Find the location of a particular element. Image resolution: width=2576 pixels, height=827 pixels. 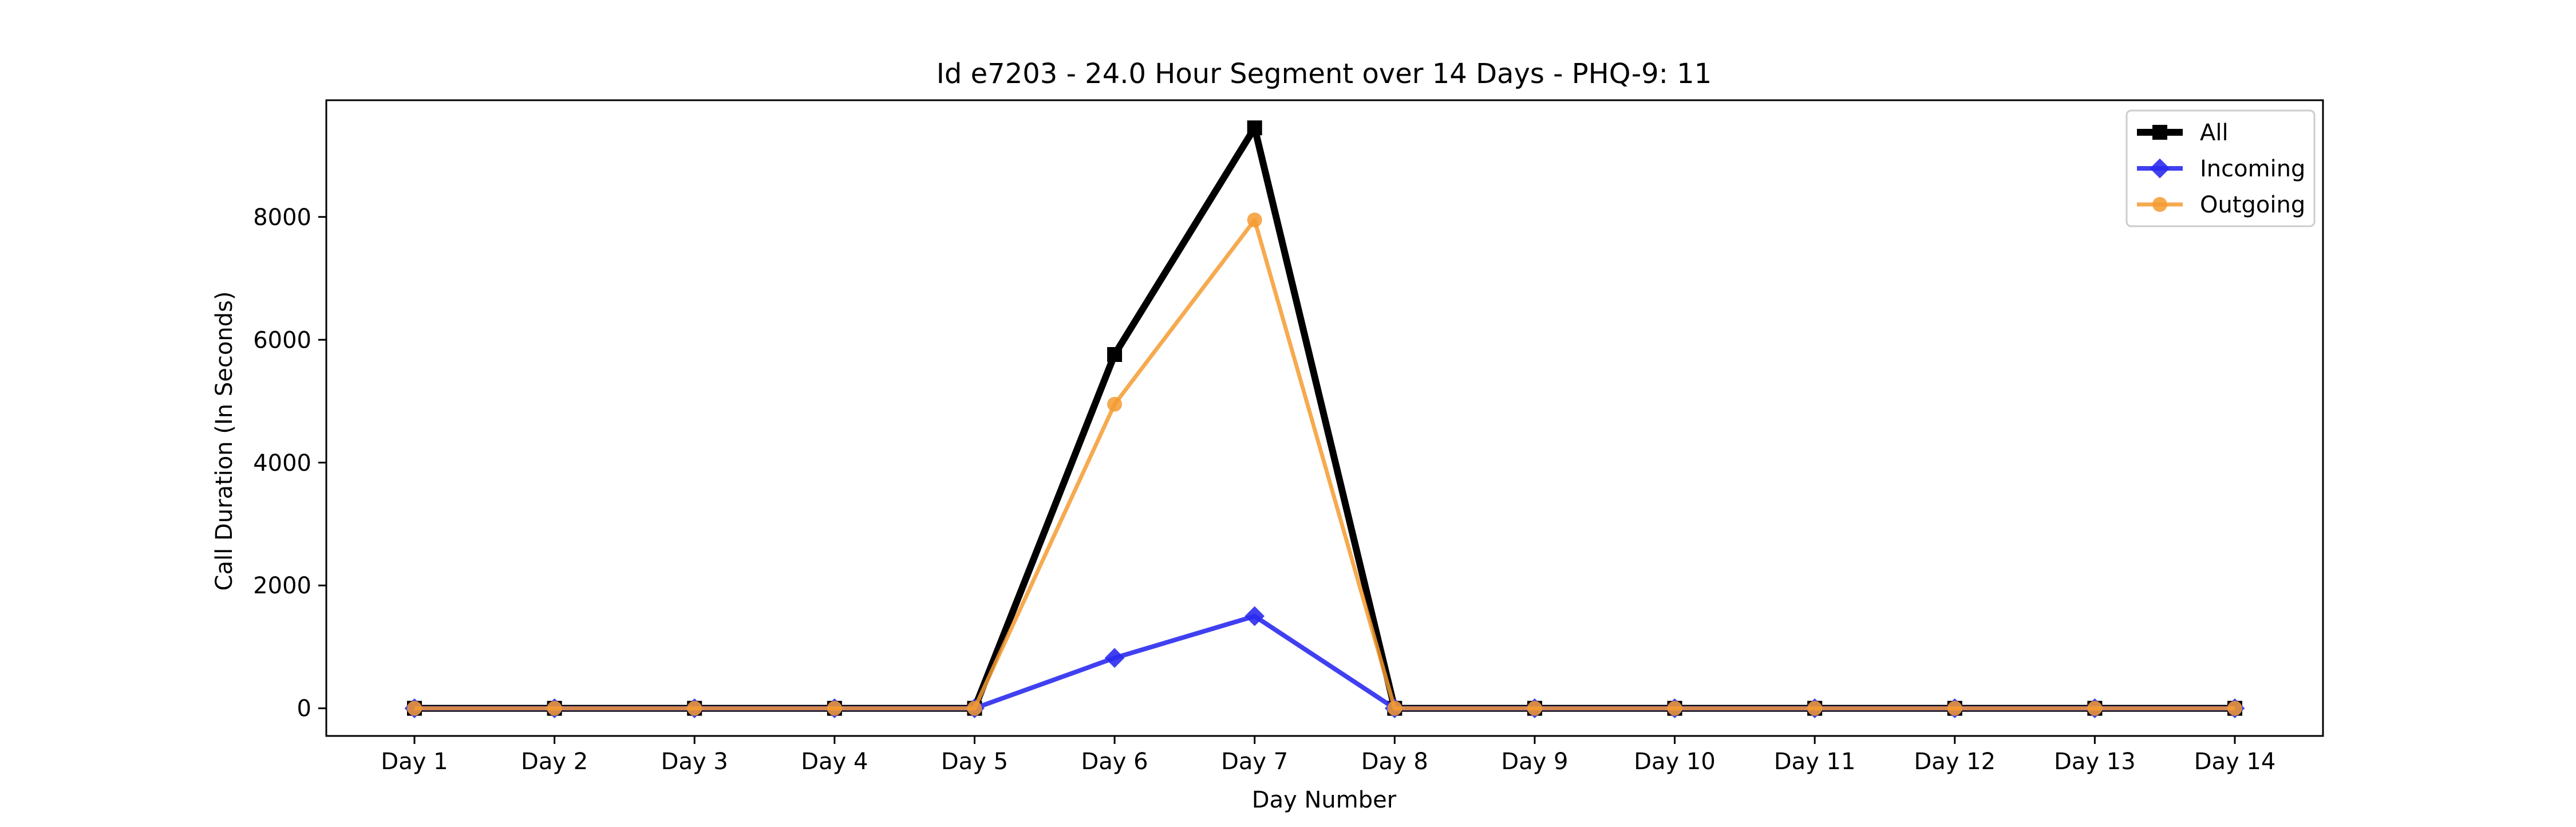

y-tick-label: 4000 is located at coordinates (282, 463).